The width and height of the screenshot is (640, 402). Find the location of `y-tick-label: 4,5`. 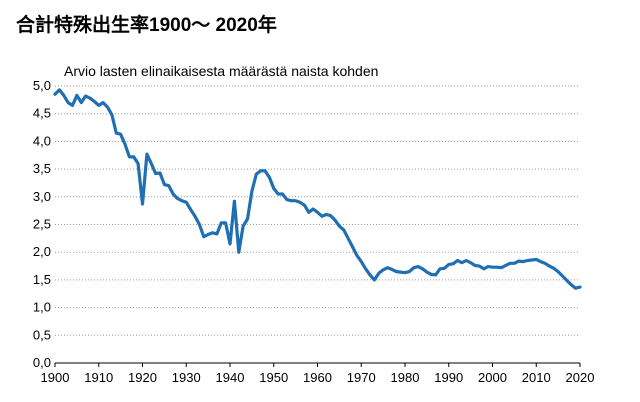

y-tick-label: 4,5 is located at coordinates (42, 113).